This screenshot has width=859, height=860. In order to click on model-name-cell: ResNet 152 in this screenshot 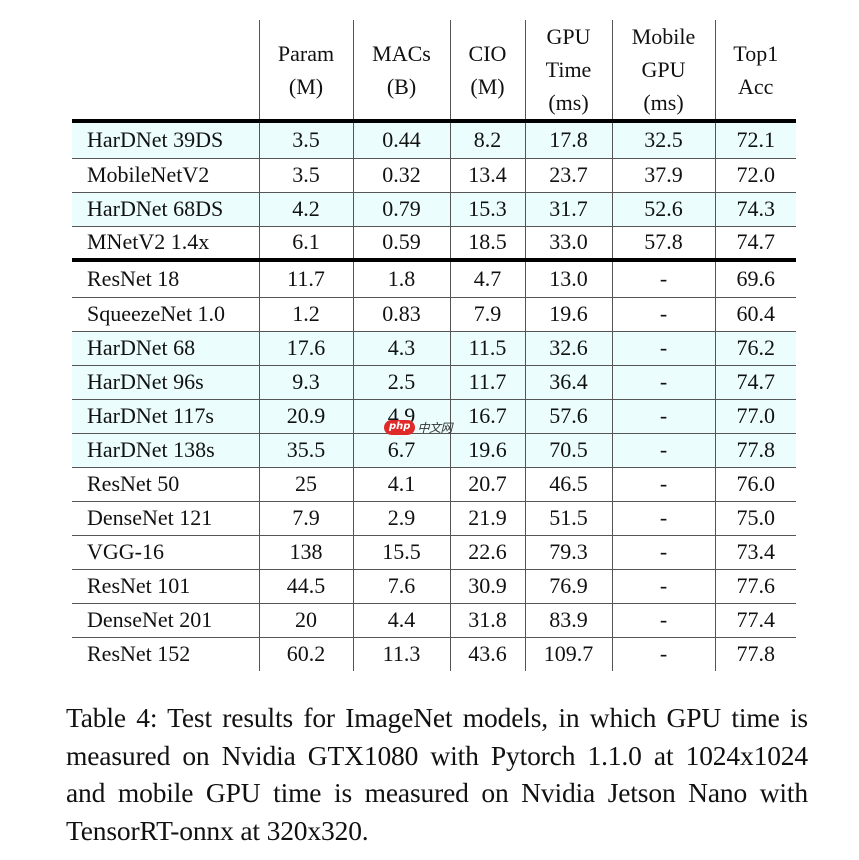, I will do `click(165, 653)`.